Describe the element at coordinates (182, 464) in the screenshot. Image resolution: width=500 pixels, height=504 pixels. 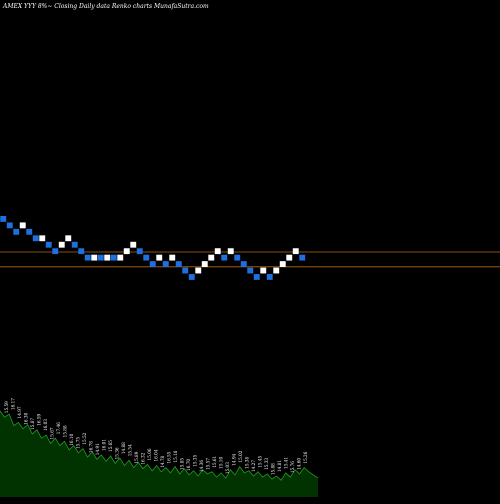
I see `volume-label-28: 15.85` at that location.